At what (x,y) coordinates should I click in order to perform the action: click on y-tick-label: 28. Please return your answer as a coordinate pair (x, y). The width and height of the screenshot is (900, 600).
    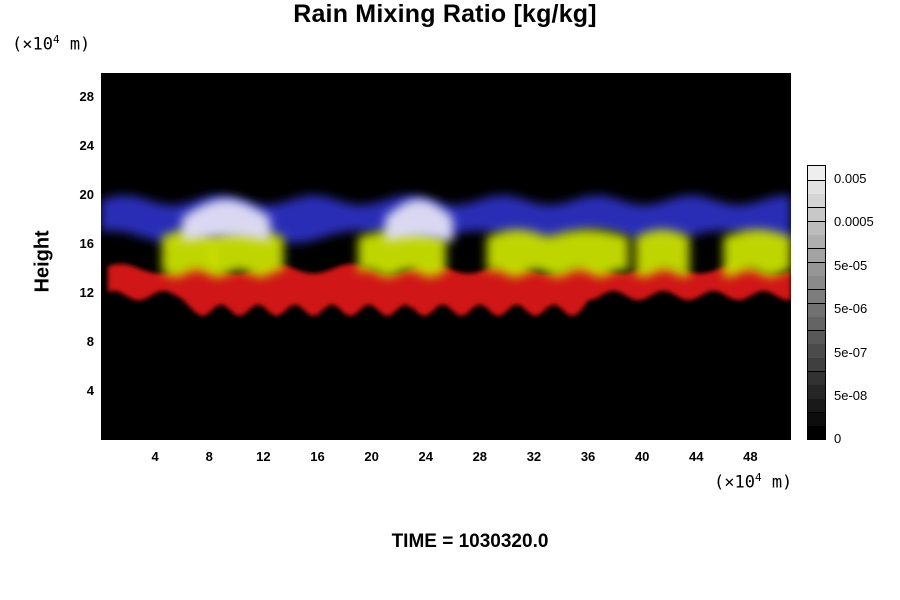
    Looking at the image, I should click on (86, 97).